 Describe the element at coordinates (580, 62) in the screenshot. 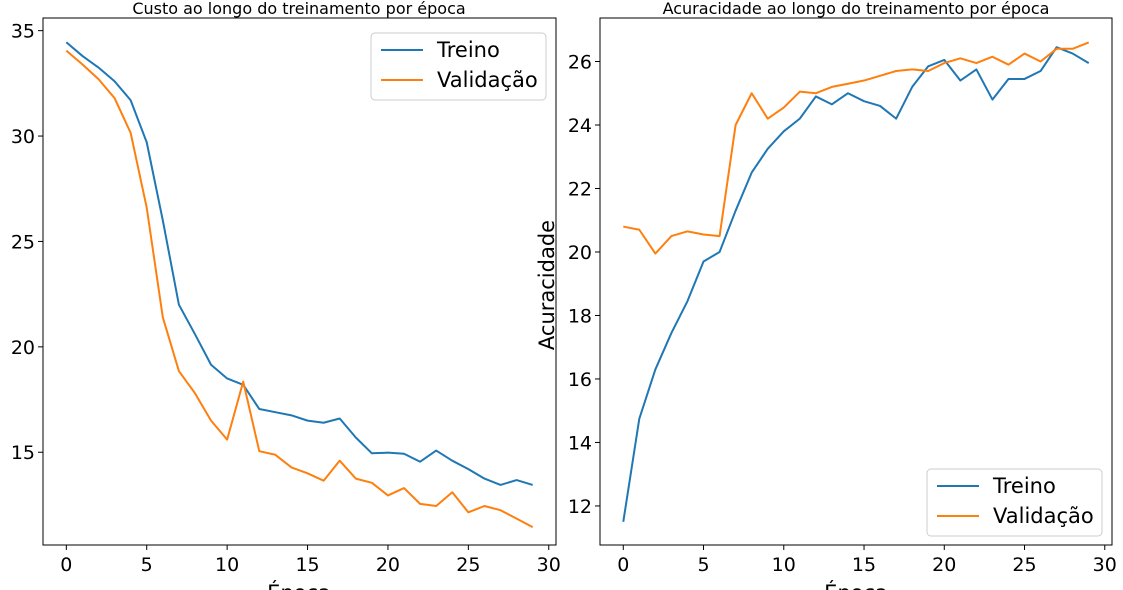

I see `y-tick-label: 26` at that location.